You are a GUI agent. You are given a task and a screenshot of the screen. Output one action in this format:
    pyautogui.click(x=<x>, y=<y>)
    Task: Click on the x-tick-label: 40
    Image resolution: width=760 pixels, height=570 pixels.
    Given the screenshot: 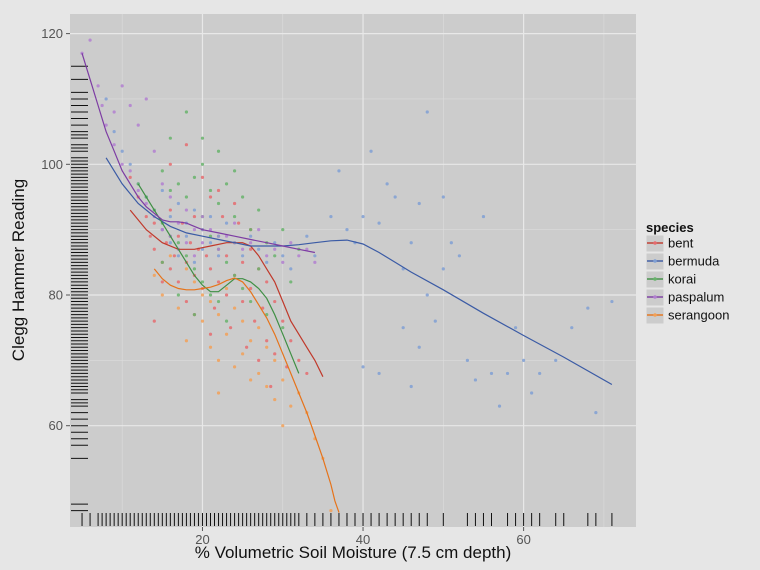 What is the action you would take?
    pyautogui.click(x=363, y=539)
    